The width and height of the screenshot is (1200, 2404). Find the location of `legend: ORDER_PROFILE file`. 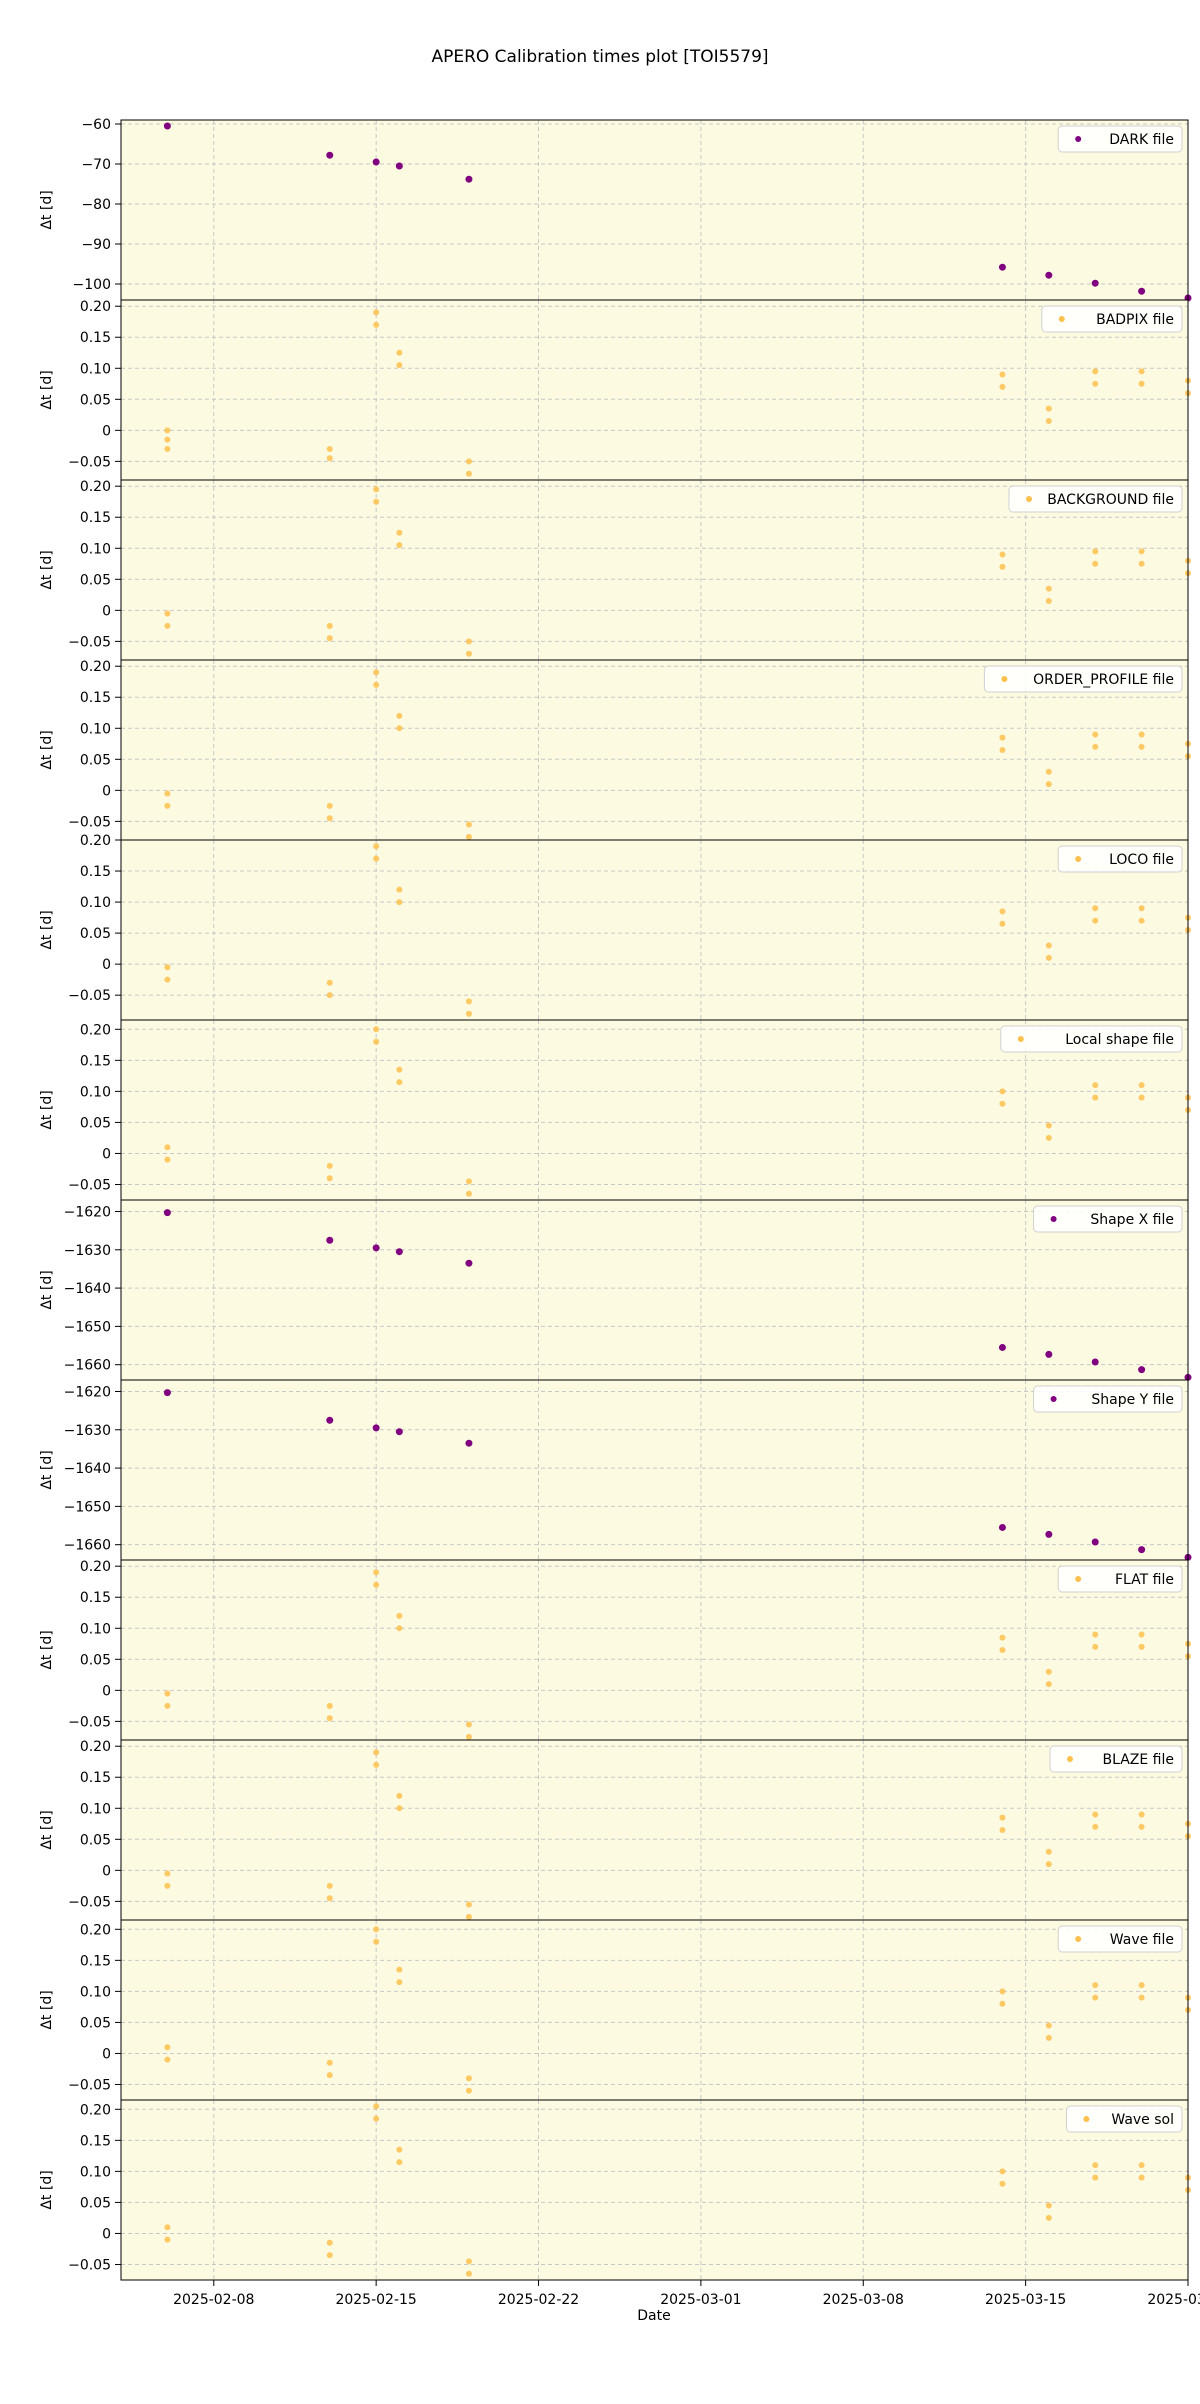

legend: ORDER_PROFILE file is located at coordinates (1083, 679).